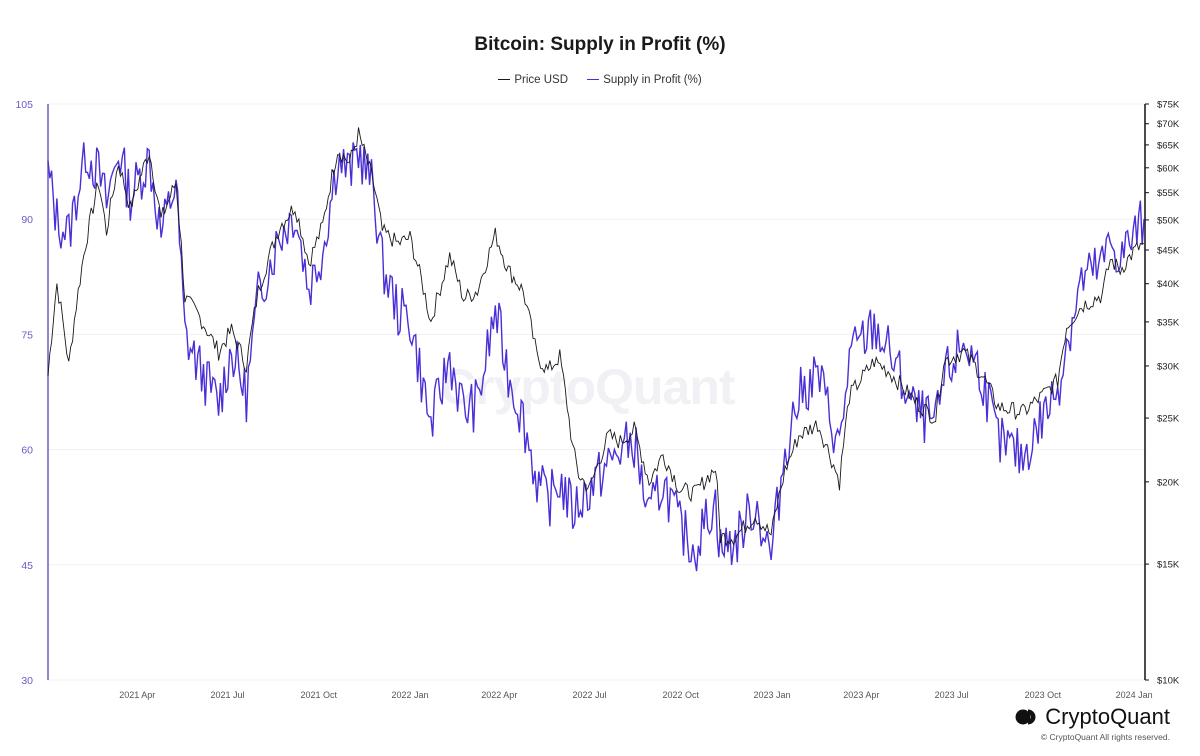 Image resolution: width=1200 pixels, height=756 pixels. Describe the element at coordinates (652, 80) in the screenshot. I see `legend-label-supply: Supply in Profit (%)` at that location.